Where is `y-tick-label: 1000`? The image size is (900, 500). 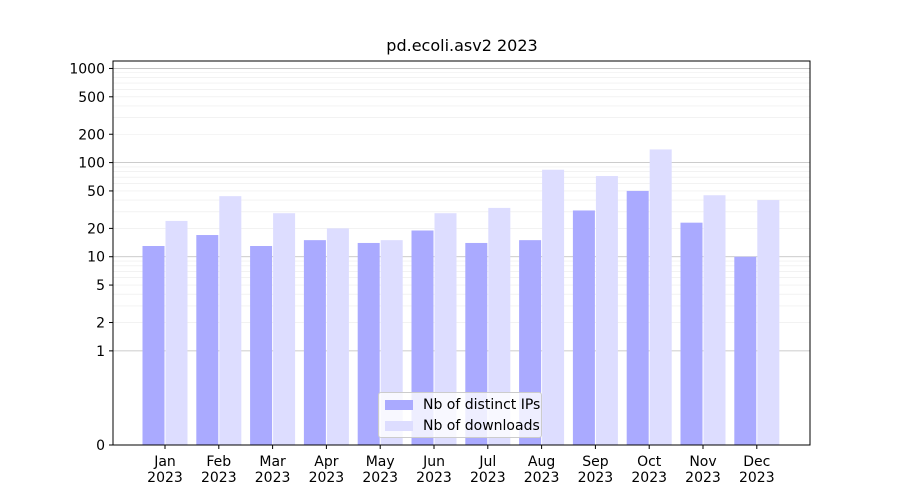 y-tick-label: 1000 is located at coordinates (87, 69).